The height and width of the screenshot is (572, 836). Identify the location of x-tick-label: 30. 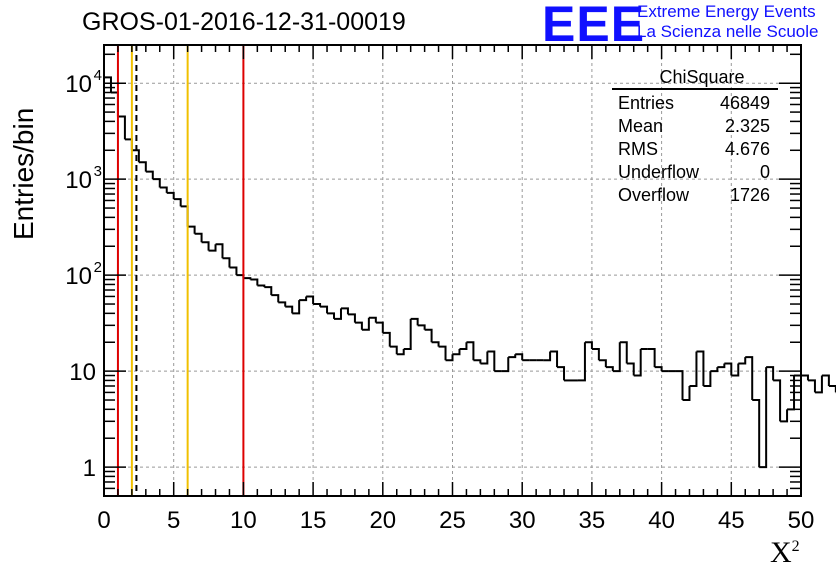
(522, 520).